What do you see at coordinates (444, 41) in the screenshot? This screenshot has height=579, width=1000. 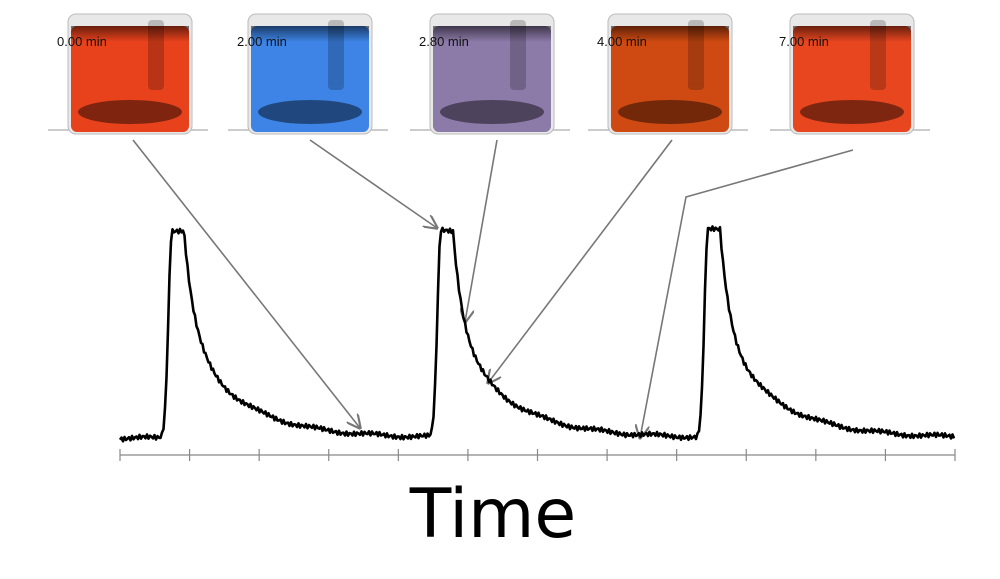 I see `time-label: 2.80 min` at bounding box center [444, 41].